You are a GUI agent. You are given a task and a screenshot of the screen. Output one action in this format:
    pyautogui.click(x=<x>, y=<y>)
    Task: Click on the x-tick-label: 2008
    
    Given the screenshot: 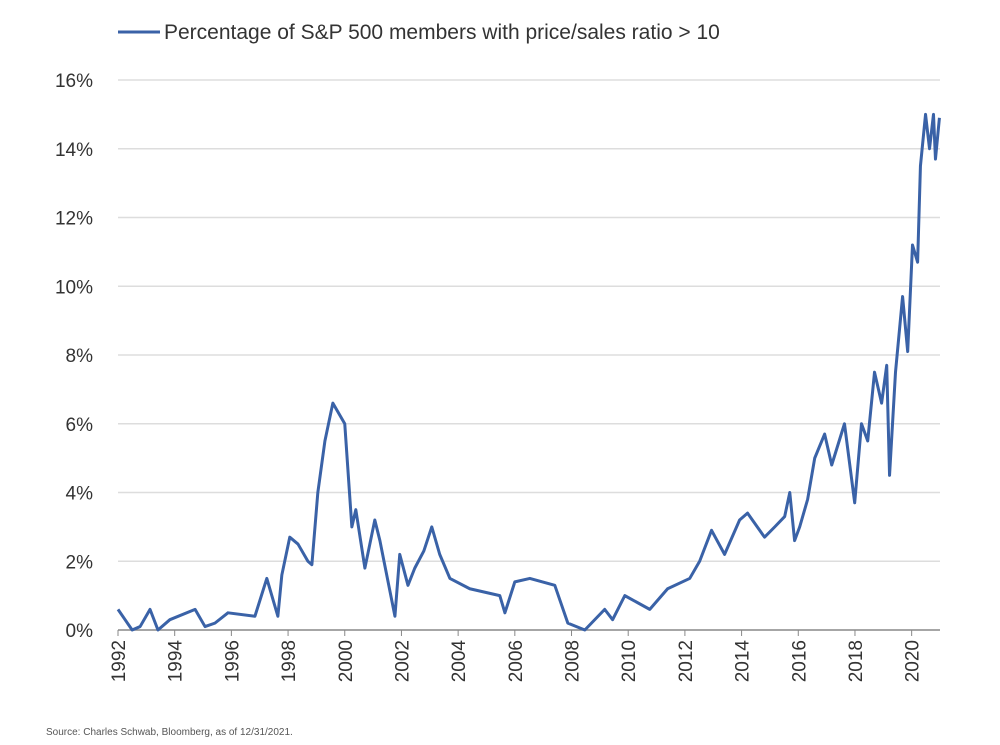 What is the action you would take?
    pyautogui.click(x=573, y=661)
    